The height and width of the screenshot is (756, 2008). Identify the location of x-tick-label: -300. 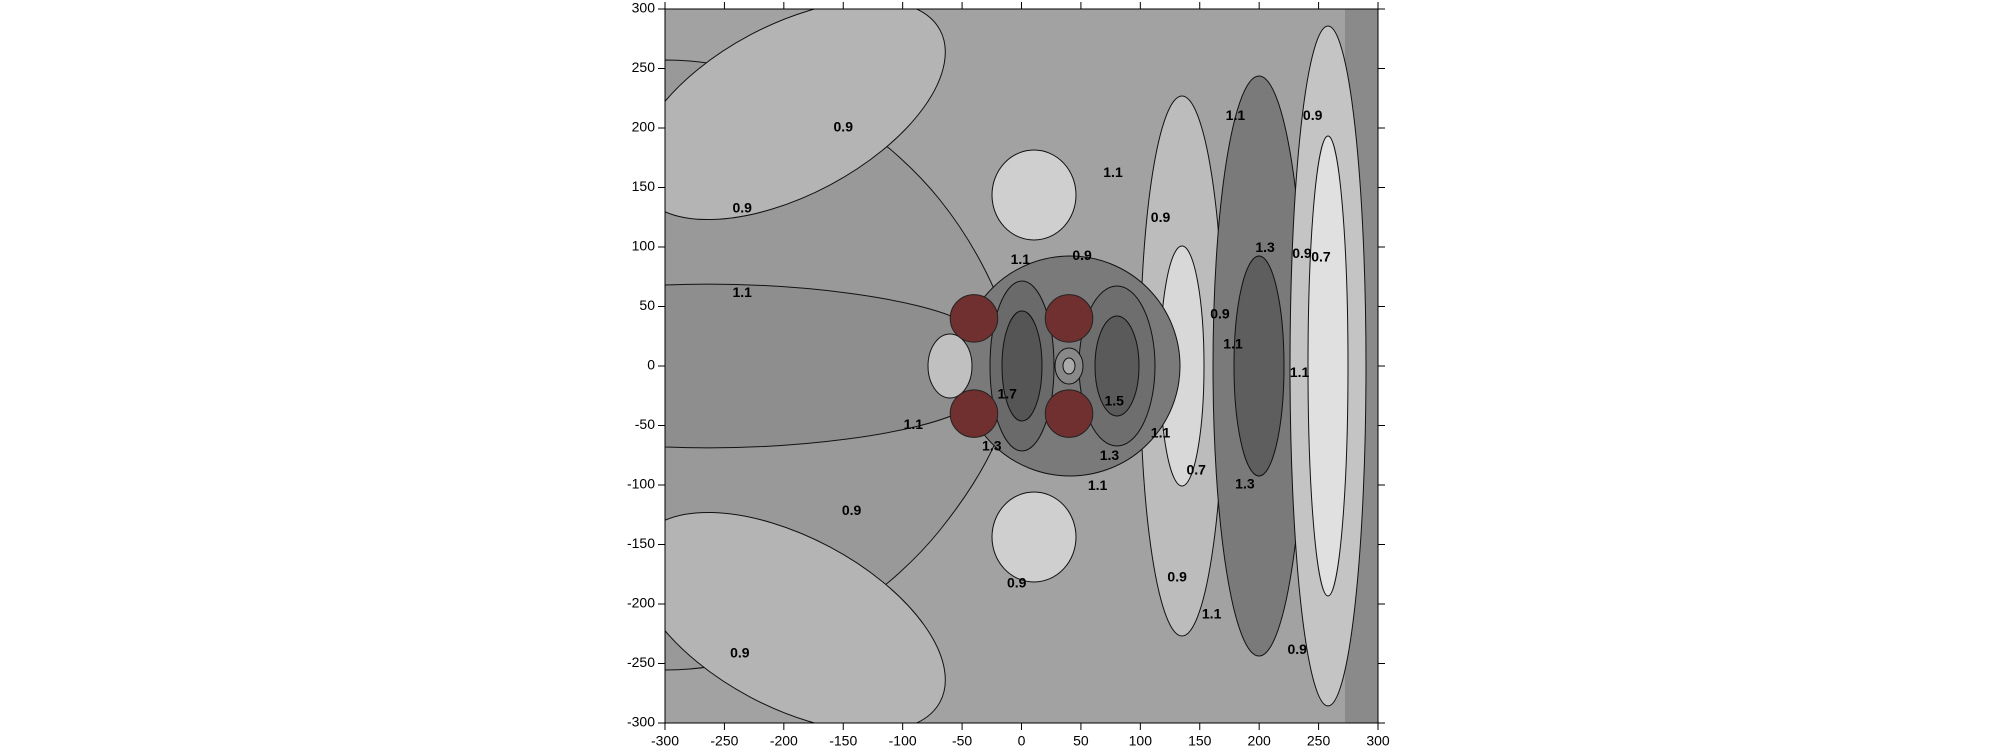
(665, 741).